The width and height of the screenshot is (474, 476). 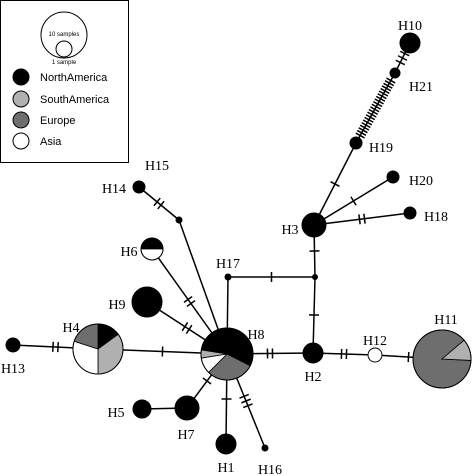 I want to click on node-label: H11, so click(x=446, y=320).